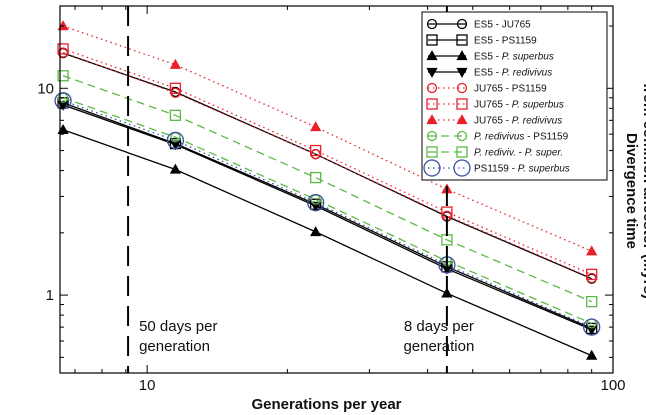 The image size is (646, 415). Describe the element at coordinates (643, 191) in the screenshot. I see `y-axis-title-line: from common ancestor (Myrs)` at that location.